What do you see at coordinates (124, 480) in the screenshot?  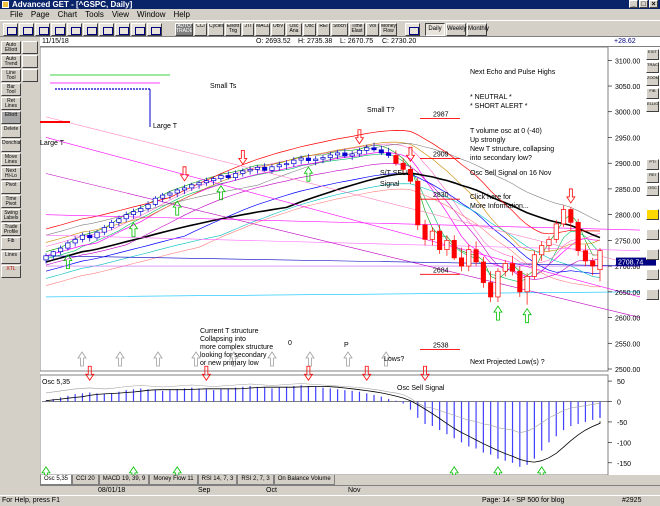 I see `tab-macd: MACD 19, 39, 9` at bounding box center [124, 480].